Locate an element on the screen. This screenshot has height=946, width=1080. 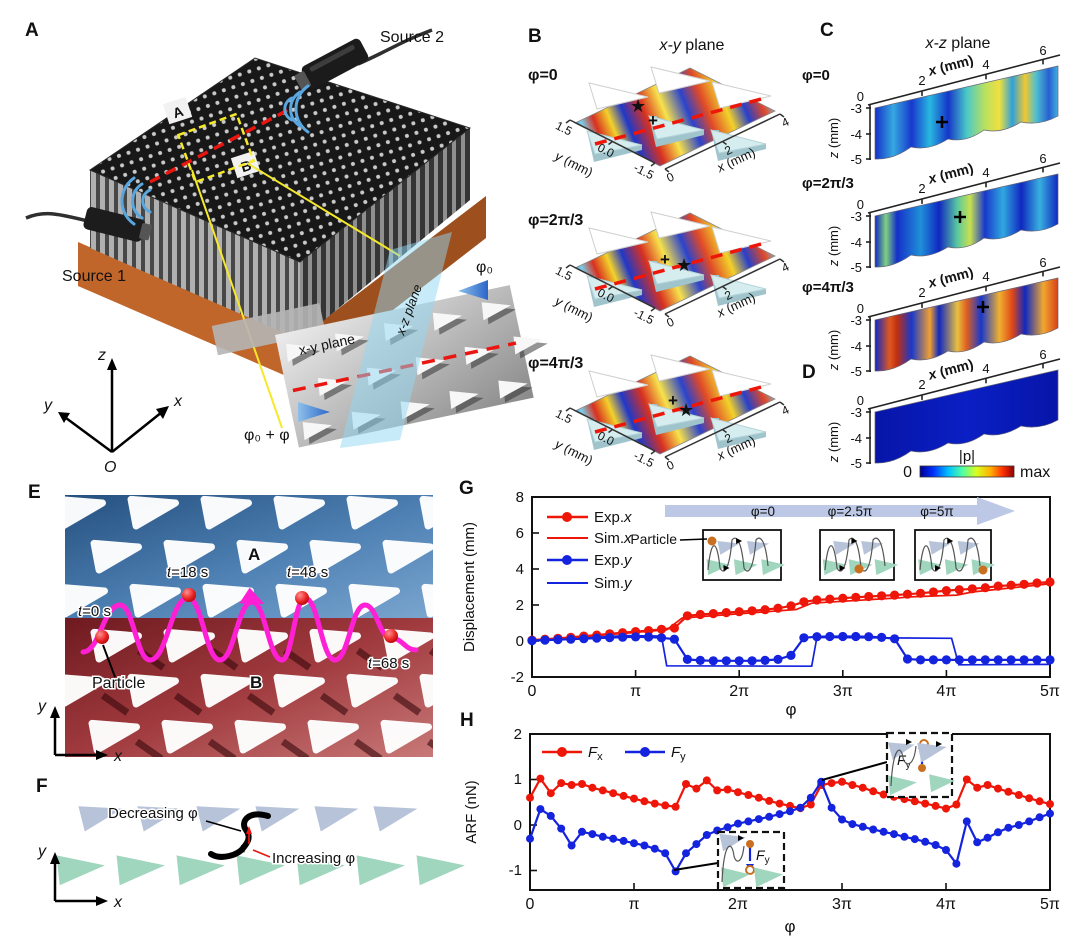
svg-text: 8 is located at coordinates (520, 497).